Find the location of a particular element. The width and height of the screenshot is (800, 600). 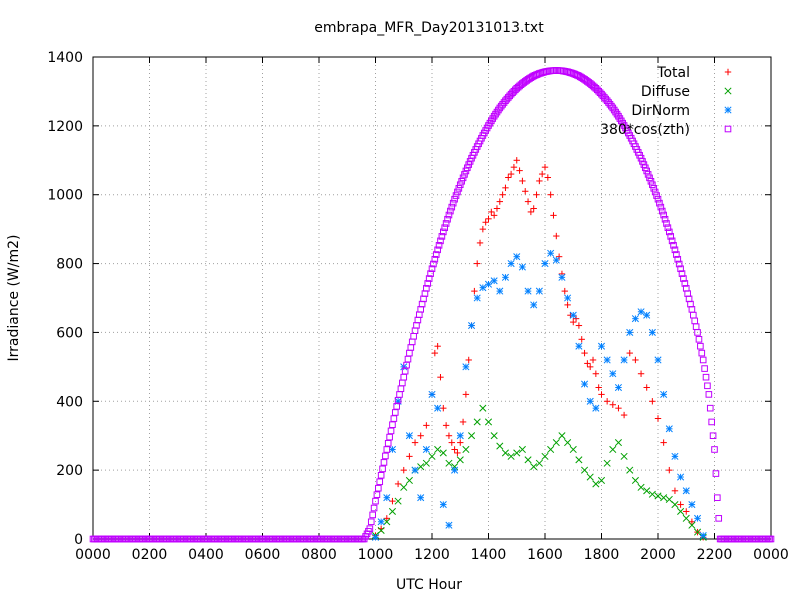

y-axis-title: Irradiance (W/m2) is located at coordinates (14, 298).